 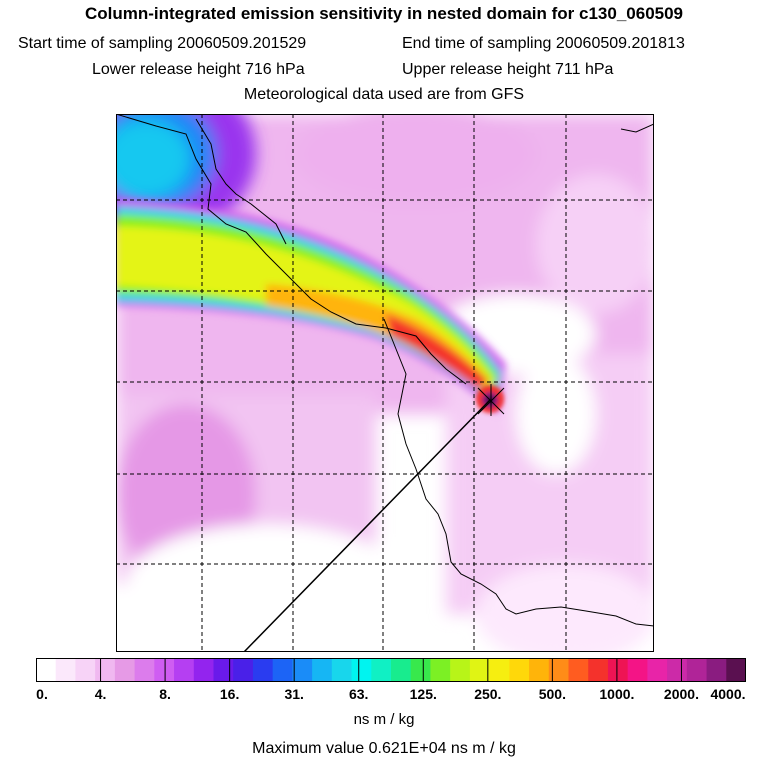 I want to click on colorbar-tick-label: 0., so click(x=42, y=694).